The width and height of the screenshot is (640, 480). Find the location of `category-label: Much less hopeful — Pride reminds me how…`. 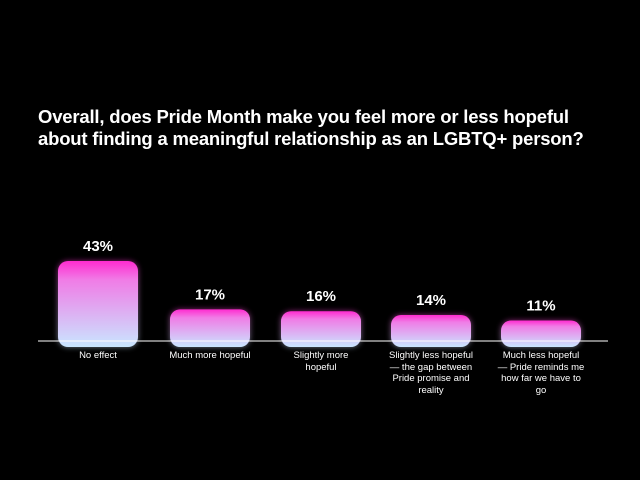

category-label: Much less hopeful — Pride reminds me how… is located at coordinates (541, 373).